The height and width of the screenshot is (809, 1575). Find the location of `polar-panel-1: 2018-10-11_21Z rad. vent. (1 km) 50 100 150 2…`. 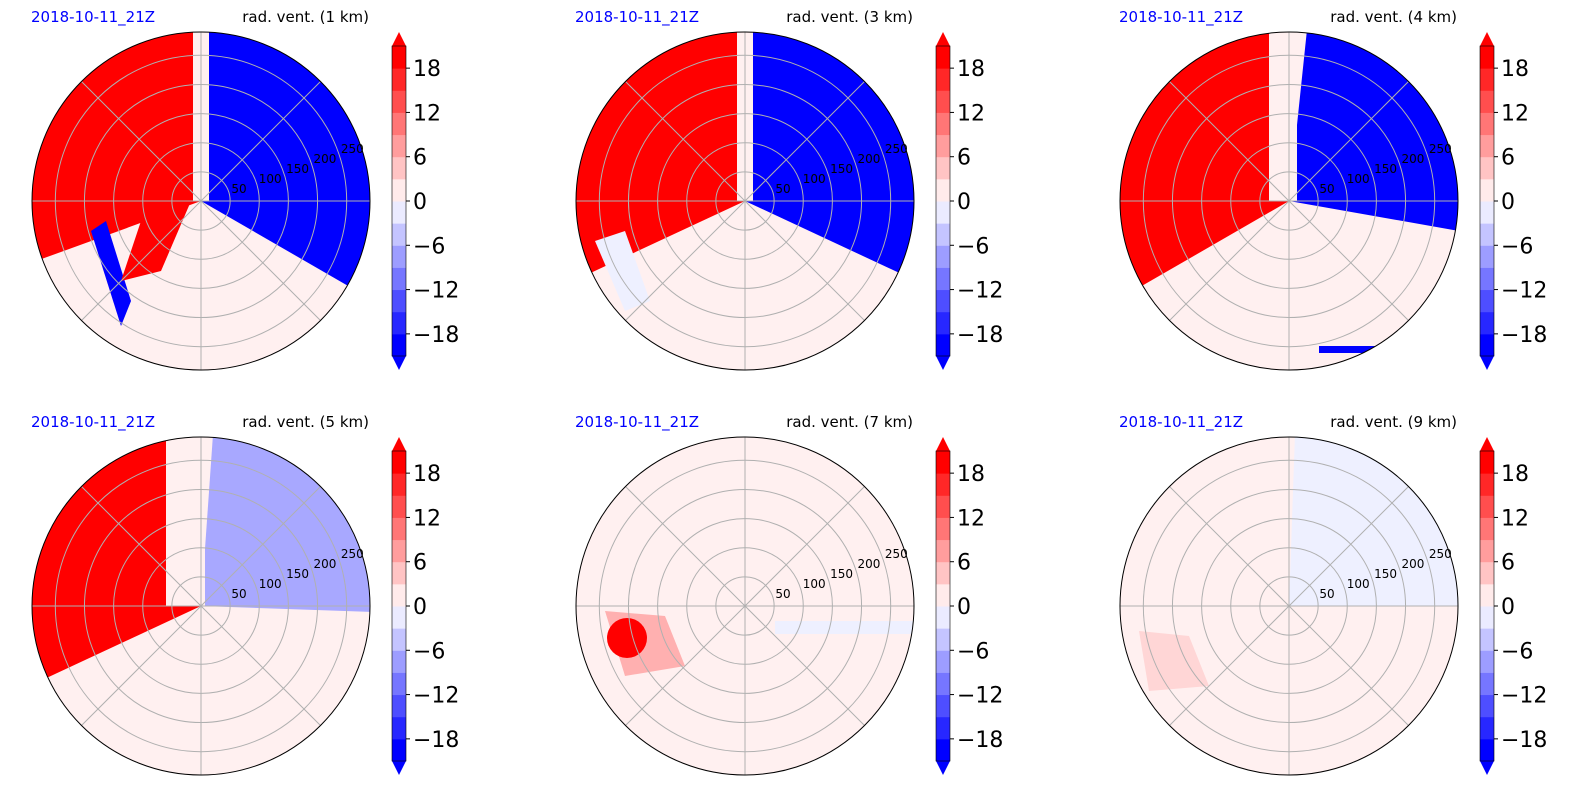

polar-panel-1: 2018-10-11_21Z rad. vent. (1 km) 50 100 150 2… is located at coordinates (245, 189).